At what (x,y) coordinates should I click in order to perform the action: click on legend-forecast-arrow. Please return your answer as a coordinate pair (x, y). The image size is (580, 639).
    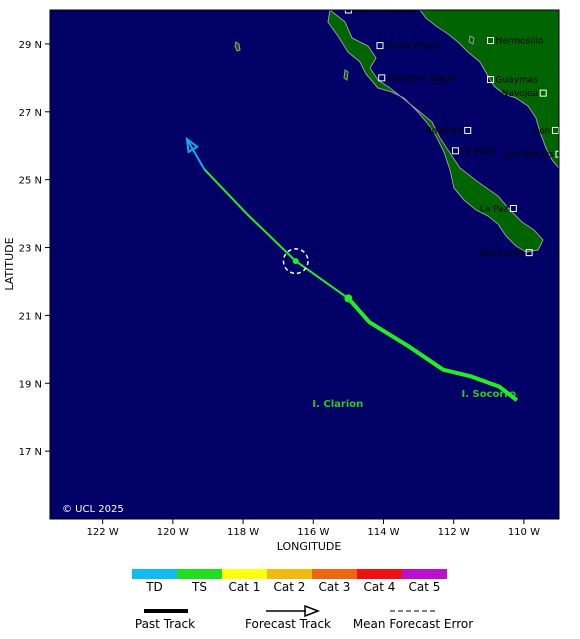
    Looking at the image, I should click on (312, 611).